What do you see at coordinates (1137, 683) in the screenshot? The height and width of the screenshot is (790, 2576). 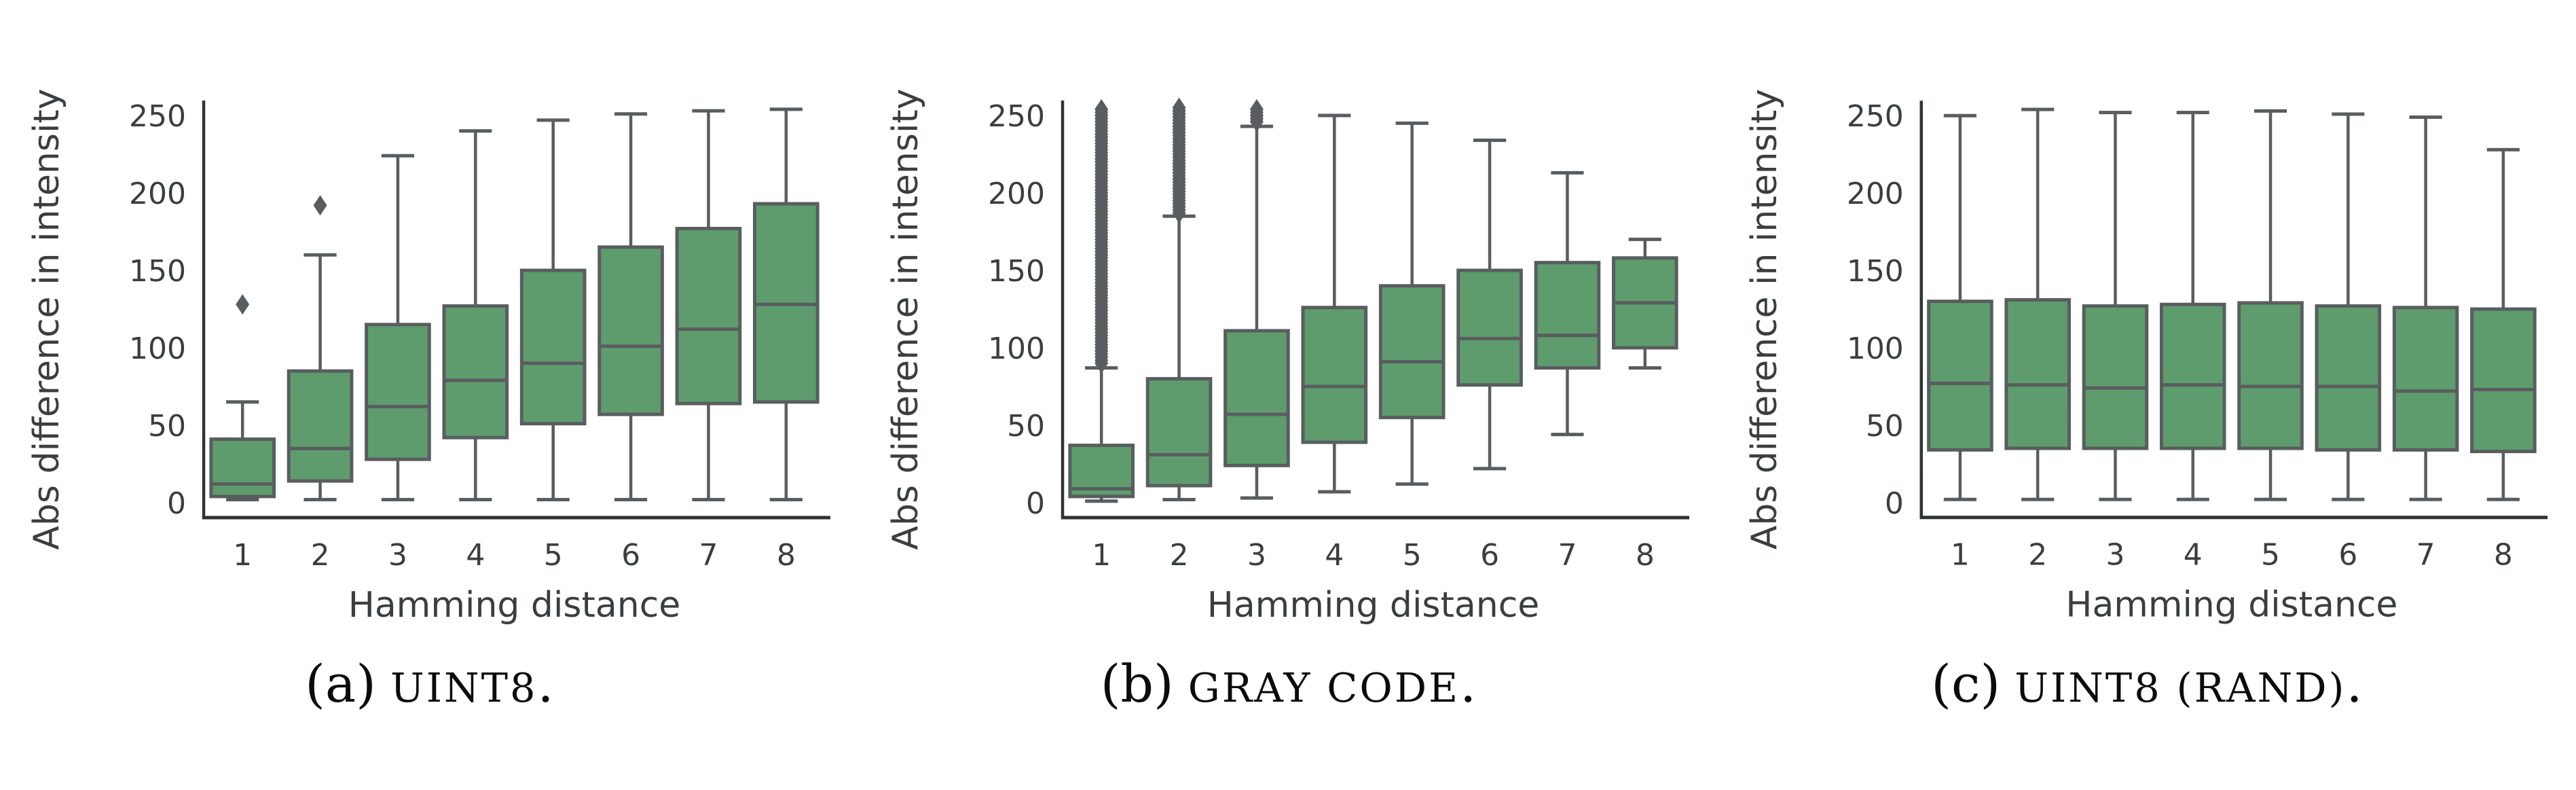 I see `caption-index: (b)` at bounding box center [1137, 683].